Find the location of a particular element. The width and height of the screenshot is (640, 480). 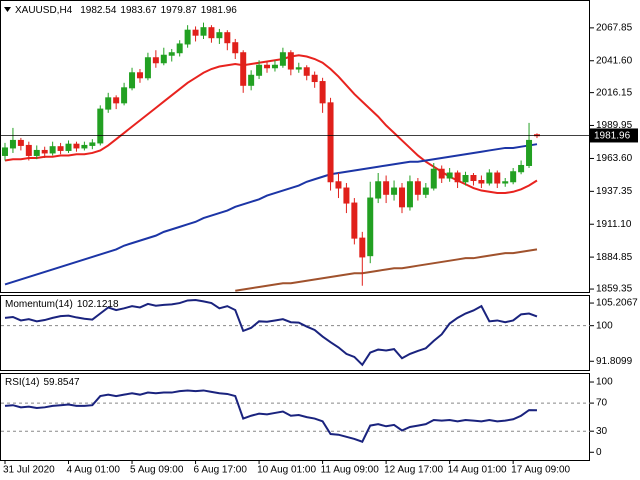

x-tick-label: 5 Aug 09:00 is located at coordinates (157, 470).